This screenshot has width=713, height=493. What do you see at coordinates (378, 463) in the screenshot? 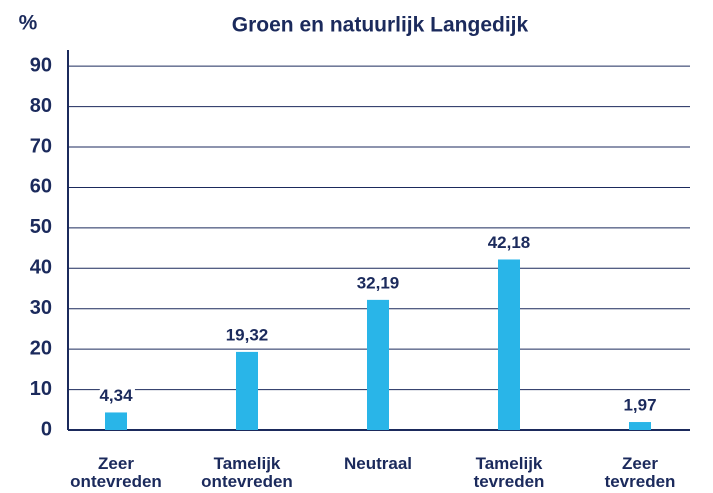
I see `x-tick-label: Neutraal` at bounding box center [378, 463].